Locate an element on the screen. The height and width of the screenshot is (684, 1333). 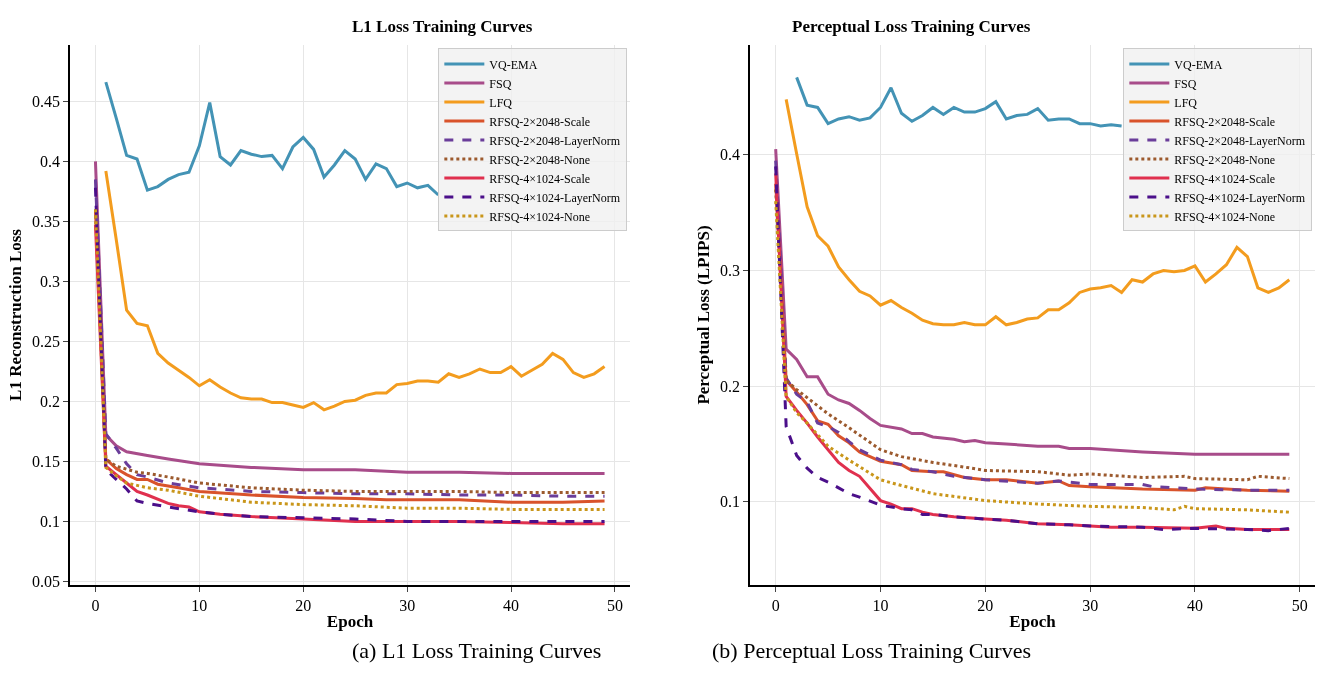
y-tick-label: 0.05 is located at coordinates (46, 581).